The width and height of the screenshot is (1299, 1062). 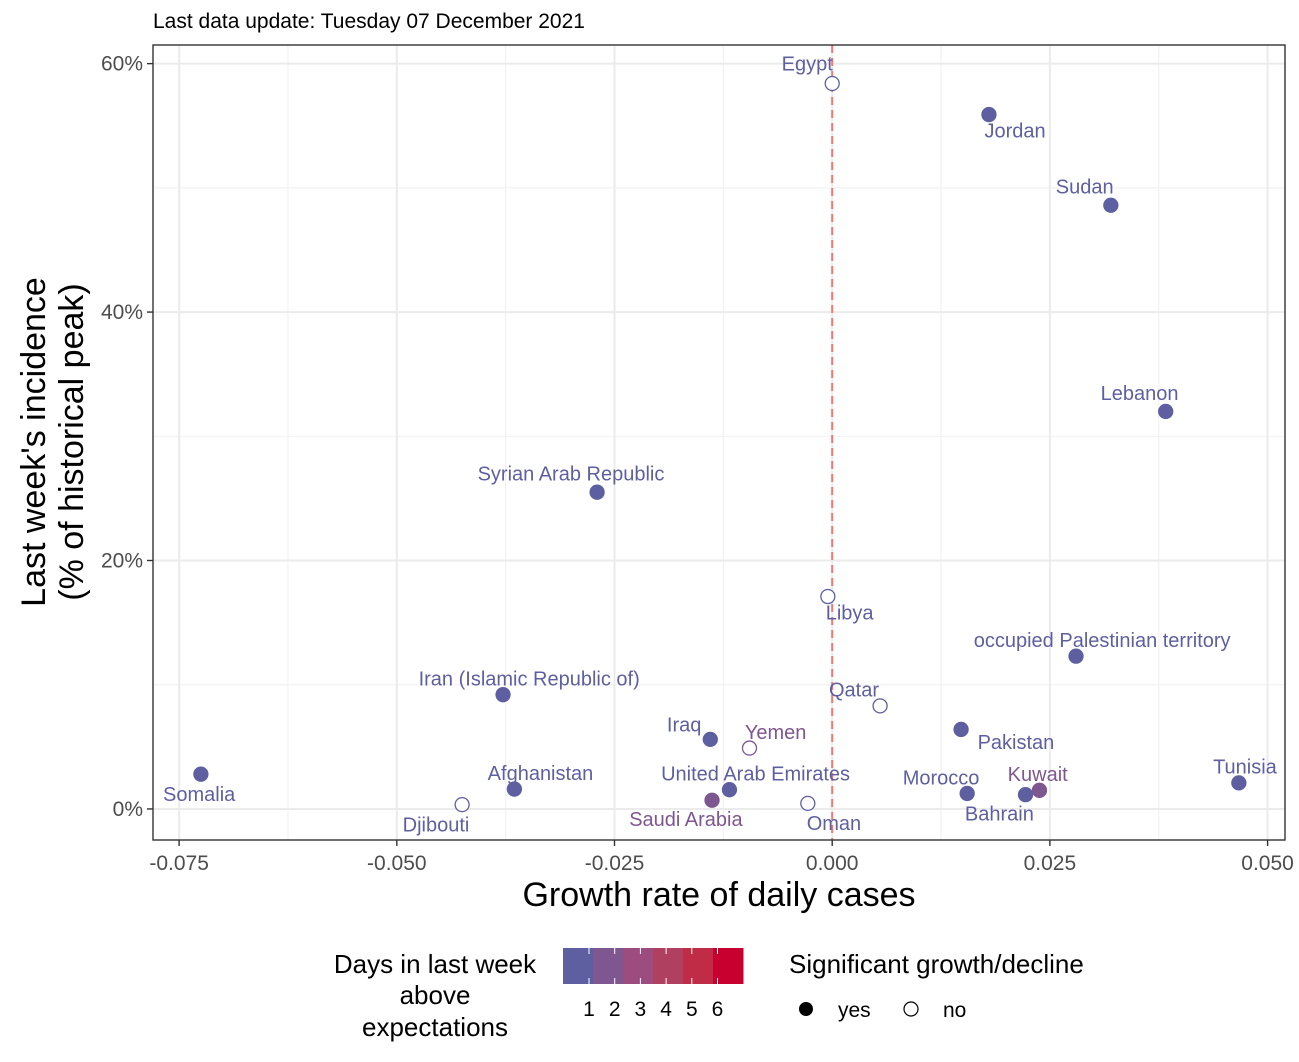 What do you see at coordinates (1111, 205) in the screenshot?
I see `point-sudan` at bounding box center [1111, 205].